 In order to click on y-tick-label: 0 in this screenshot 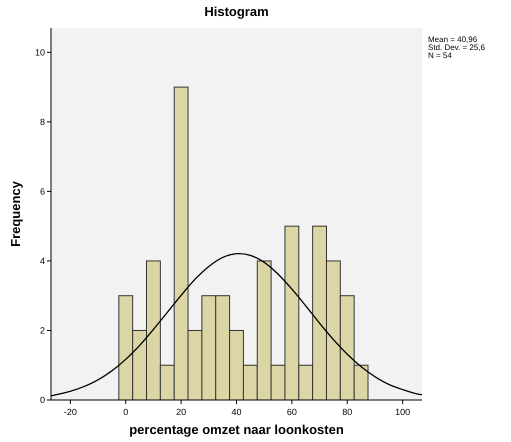, I will do `click(42, 400)`.